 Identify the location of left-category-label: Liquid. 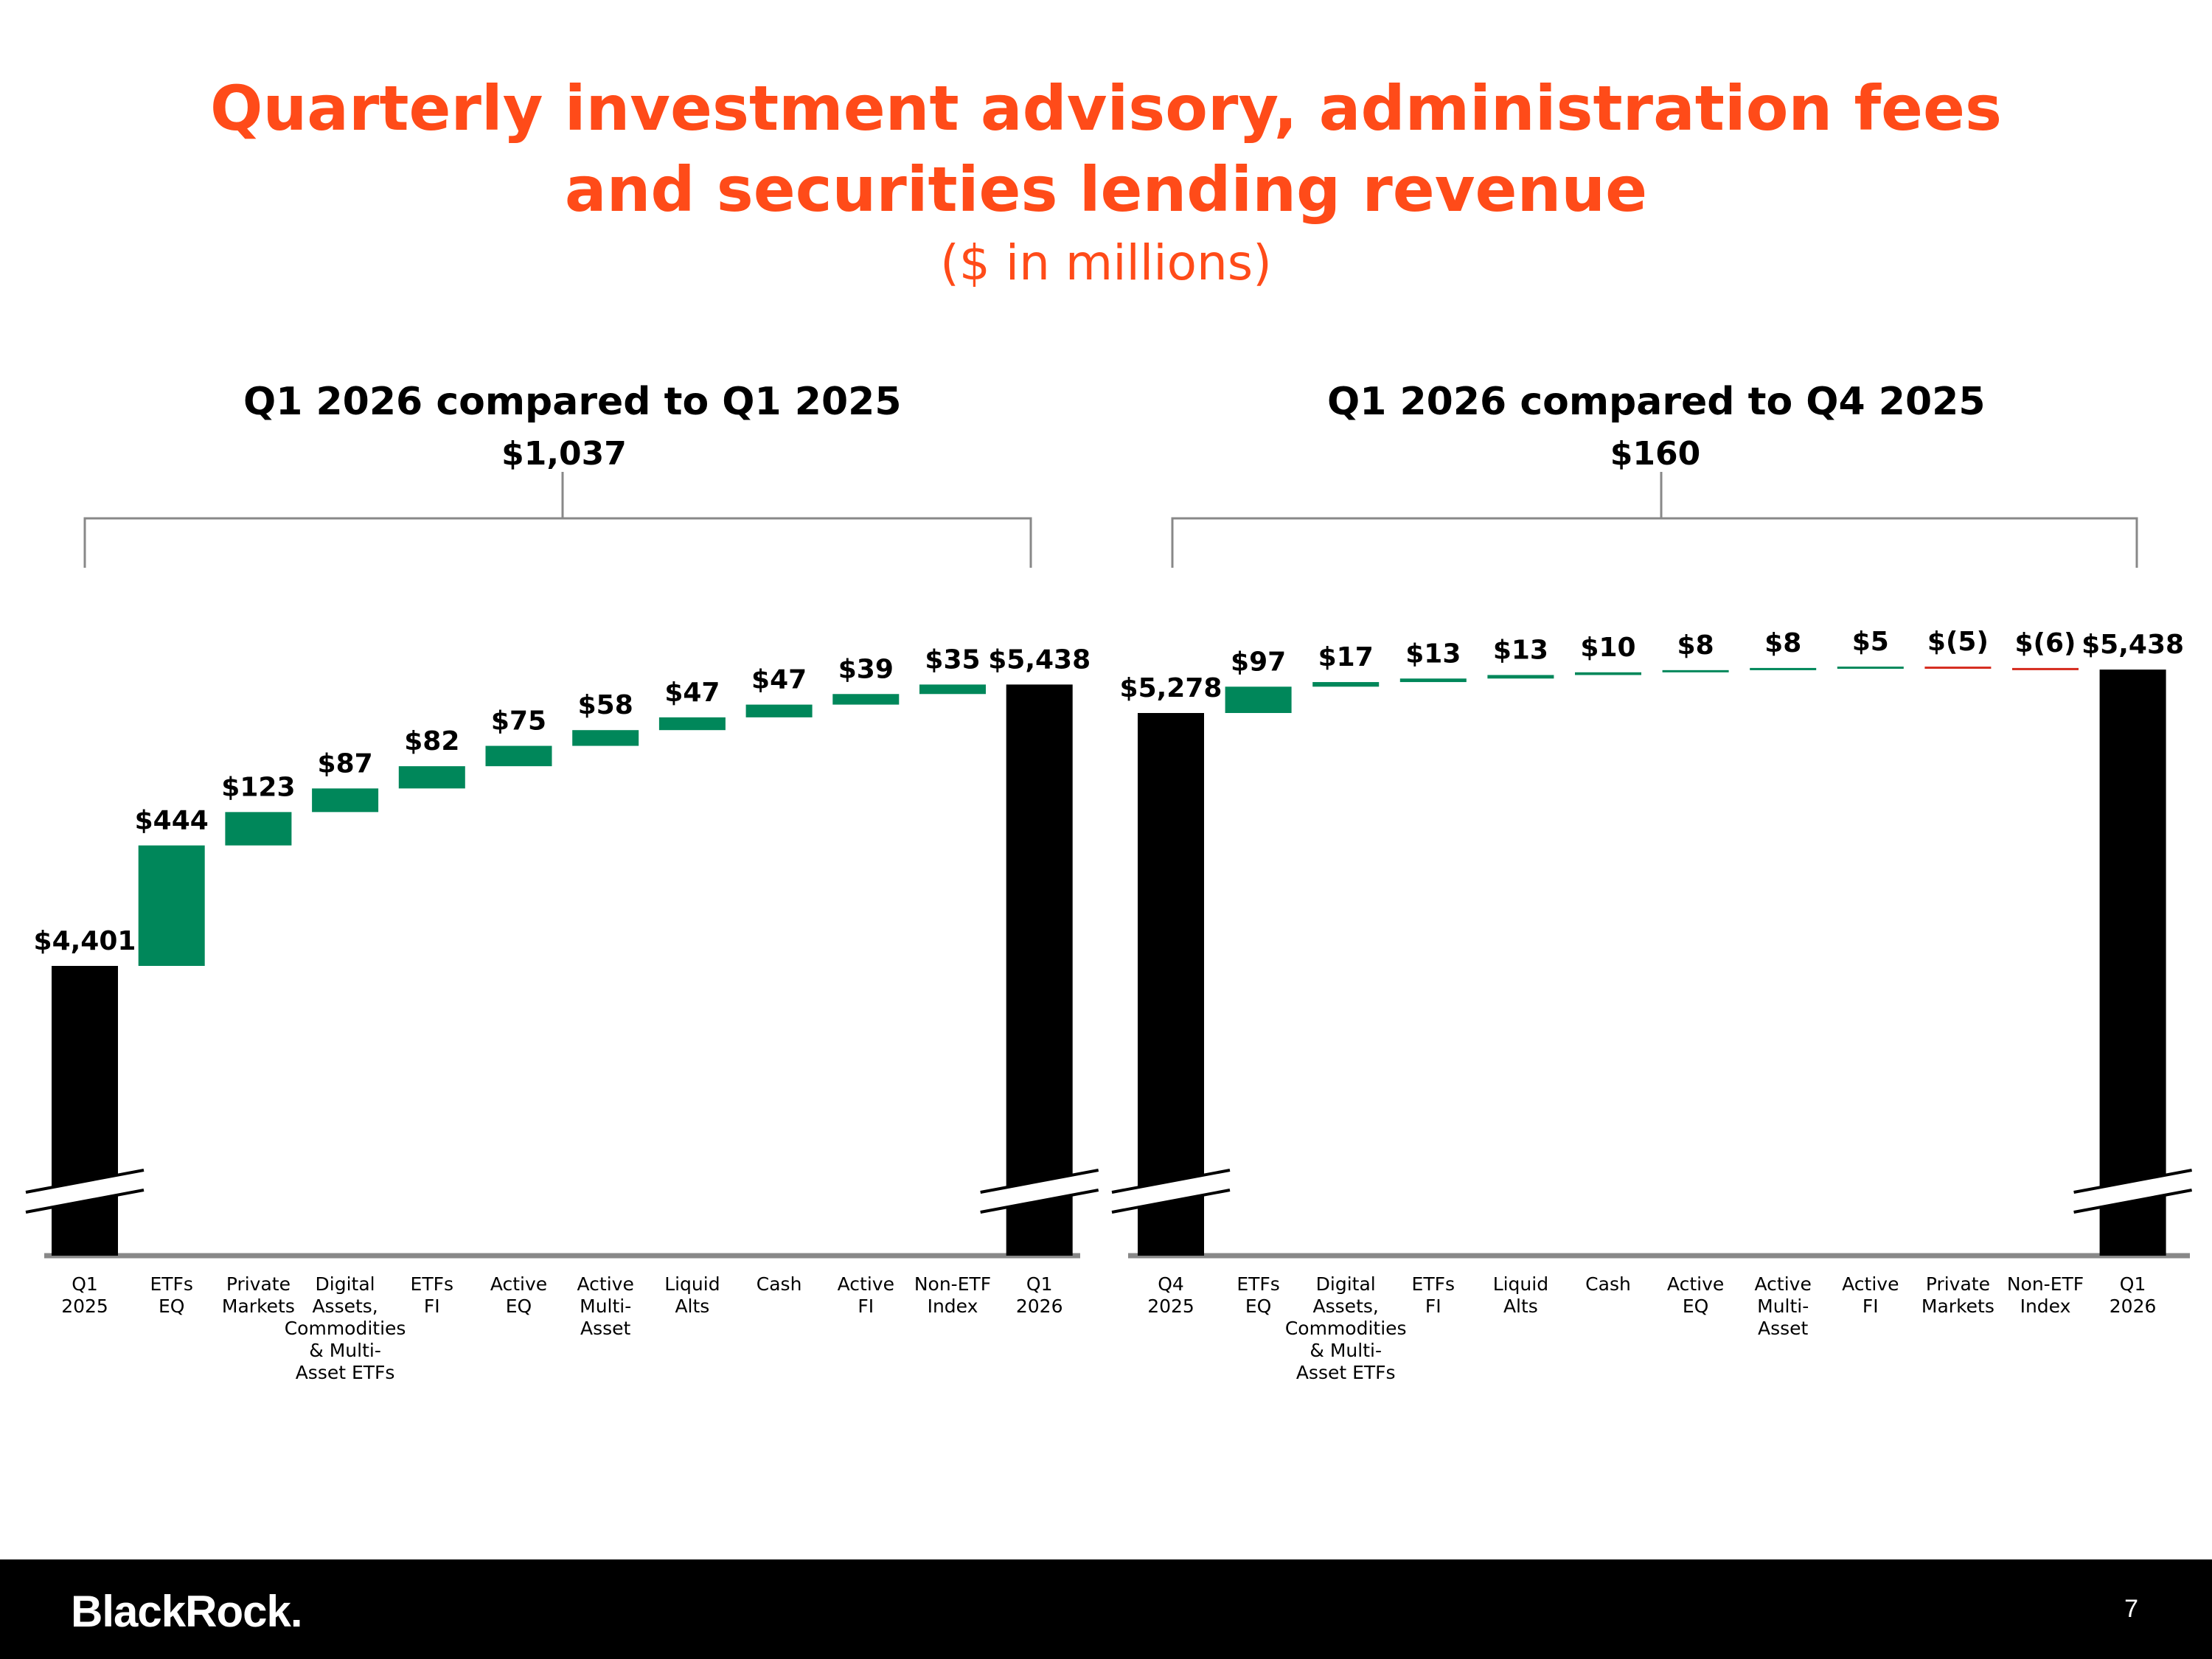
(692, 1284).